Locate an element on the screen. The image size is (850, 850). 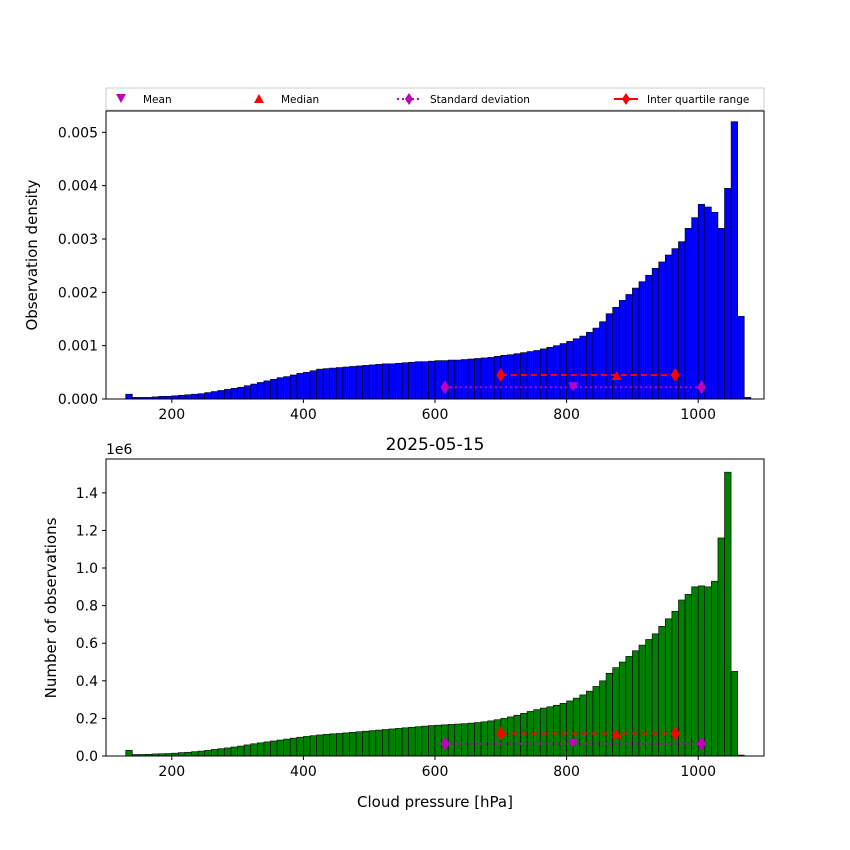
count-y-tick-label: 0.8 is located at coordinates (87, 607).